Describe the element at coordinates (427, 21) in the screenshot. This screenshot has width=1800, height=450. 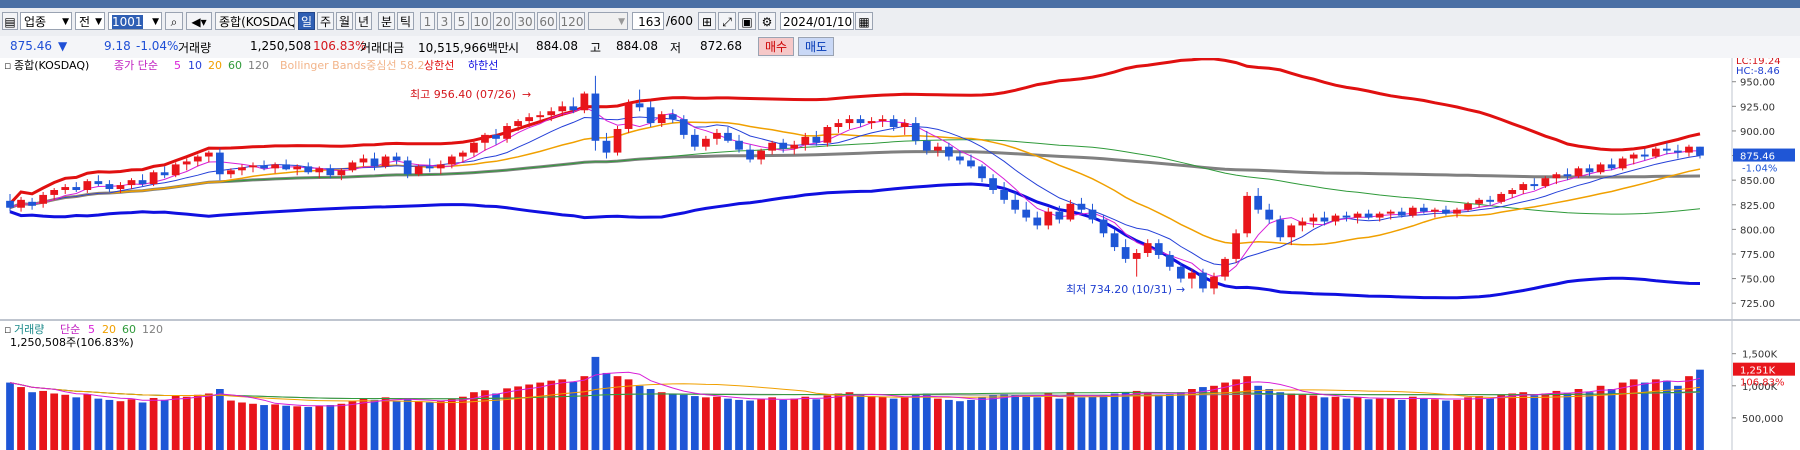
I see `minute-option-1: 1` at that location.